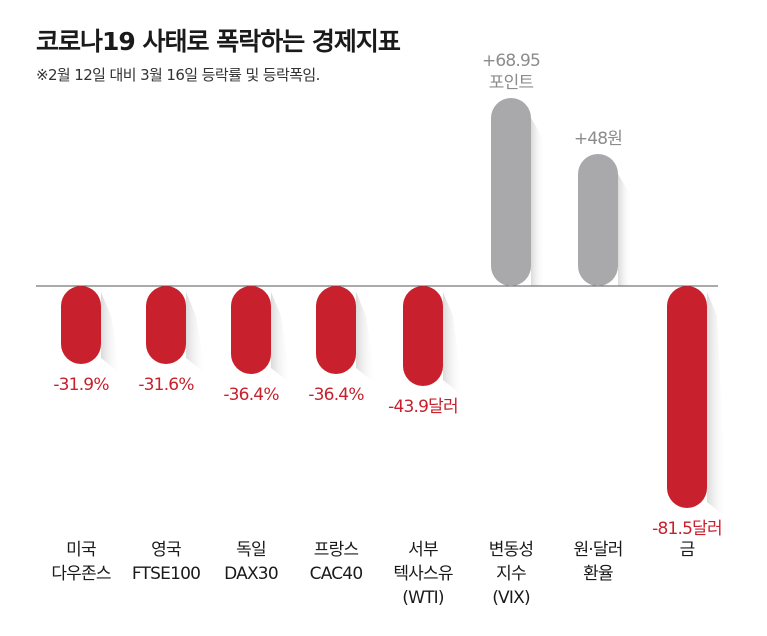 The width and height of the screenshot is (767, 636). I want to click on category-label-6: 원·달러 환율, so click(598, 562).